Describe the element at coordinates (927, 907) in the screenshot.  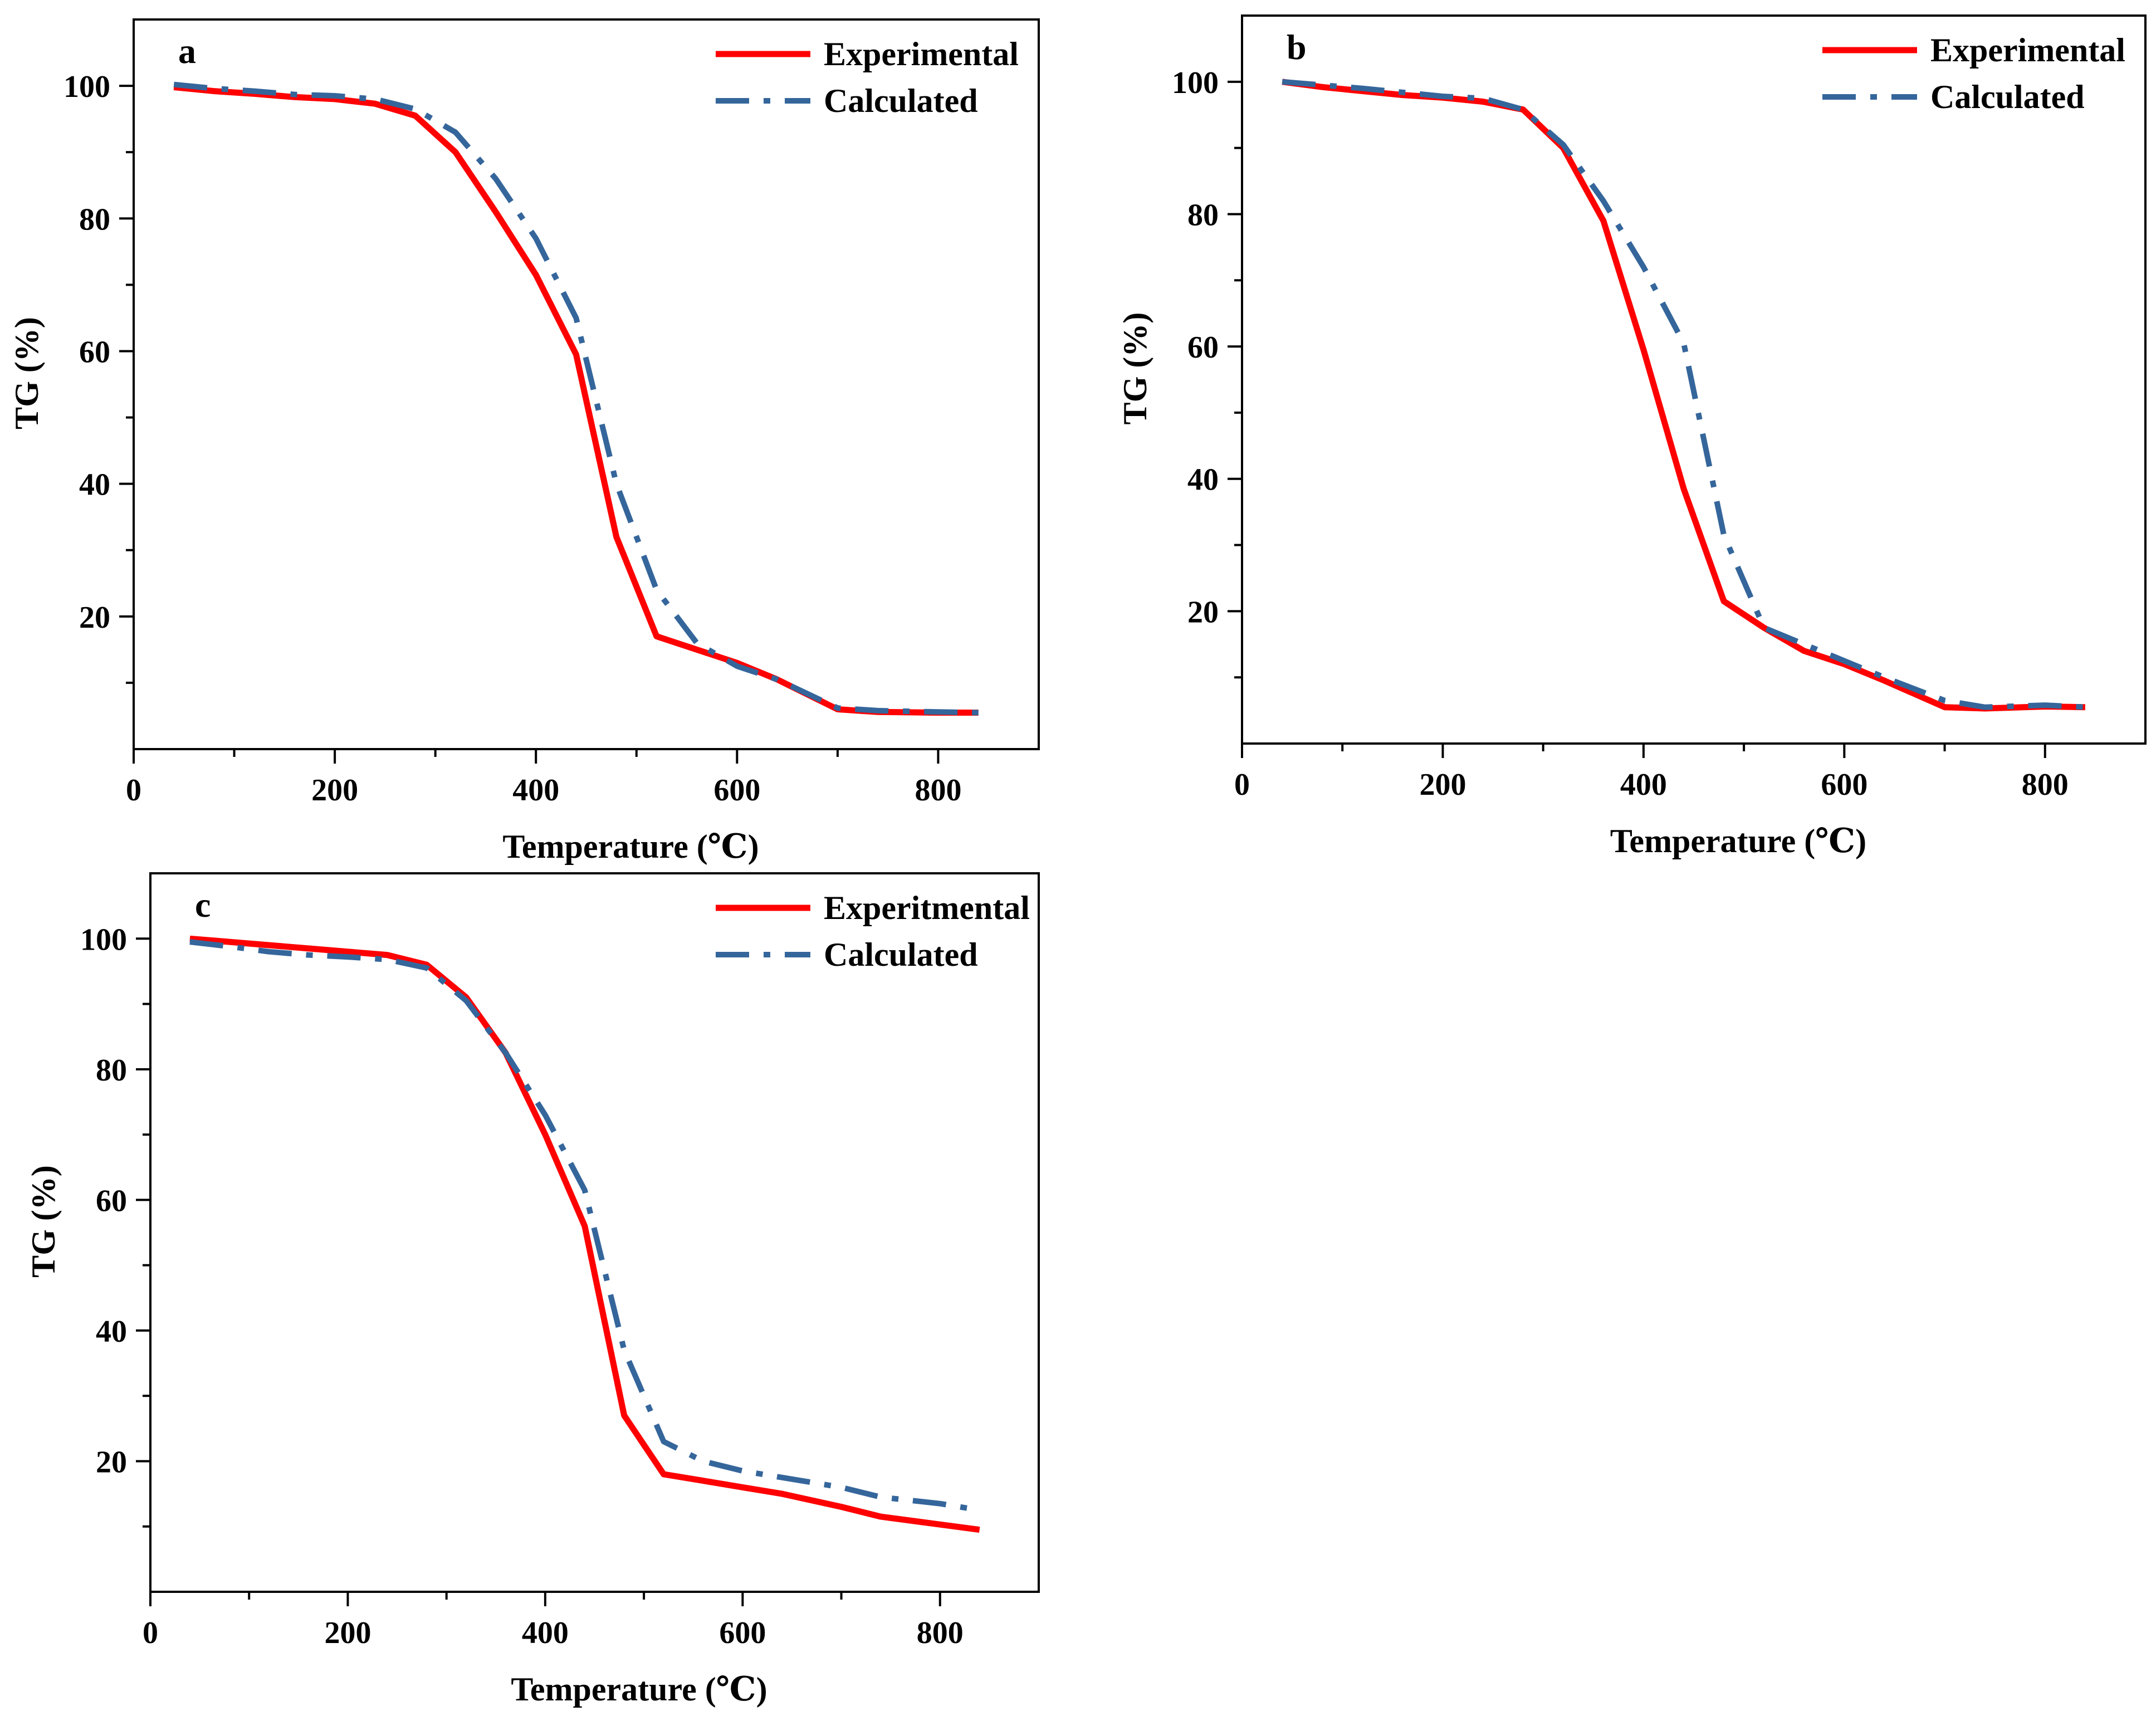
I see `legend-label: Experitmental` at that location.